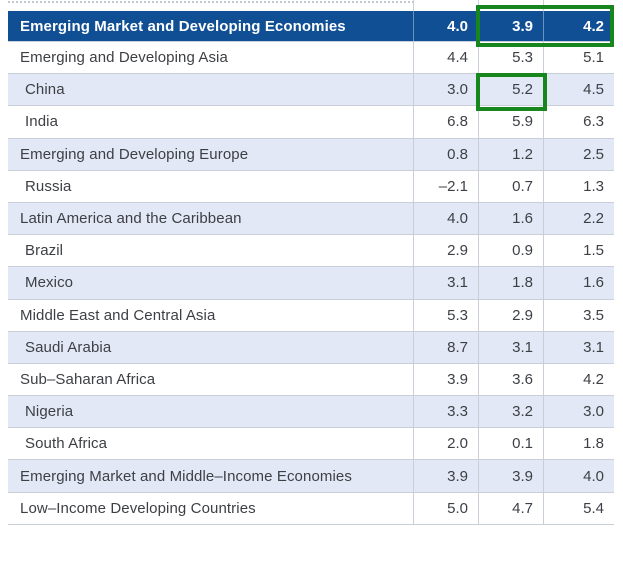 The width and height of the screenshot is (623, 567). What do you see at coordinates (413, 5) in the screenshot?
I see `column-gridline-fragment` at bounding box center [413, 5].